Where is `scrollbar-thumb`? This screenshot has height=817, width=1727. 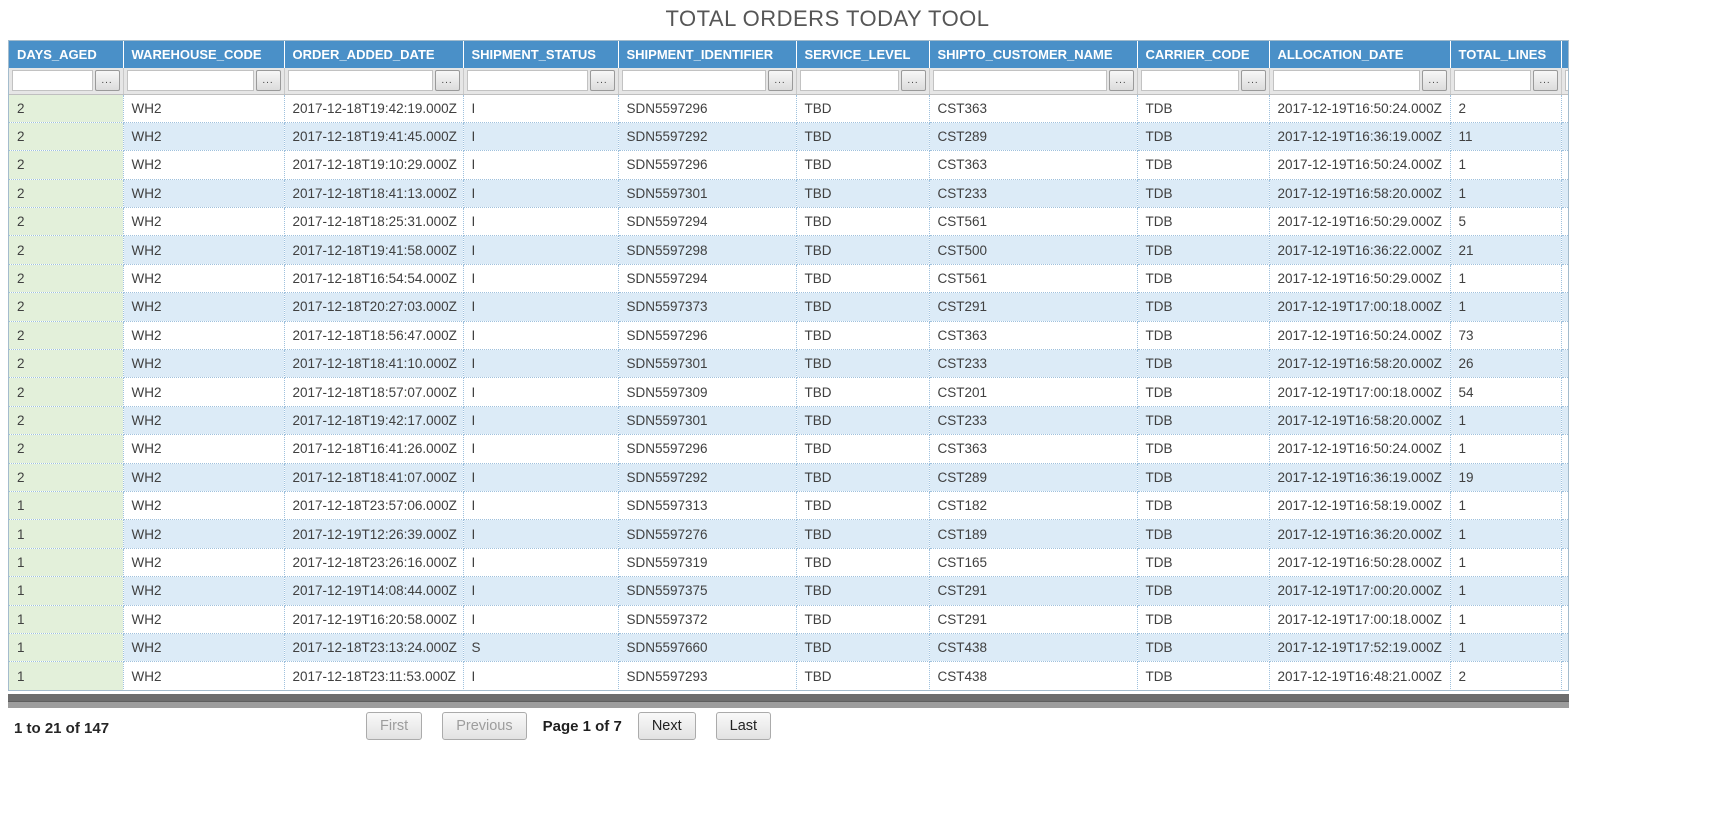 scrollbar-thumb is located at coordinates (788, 698).